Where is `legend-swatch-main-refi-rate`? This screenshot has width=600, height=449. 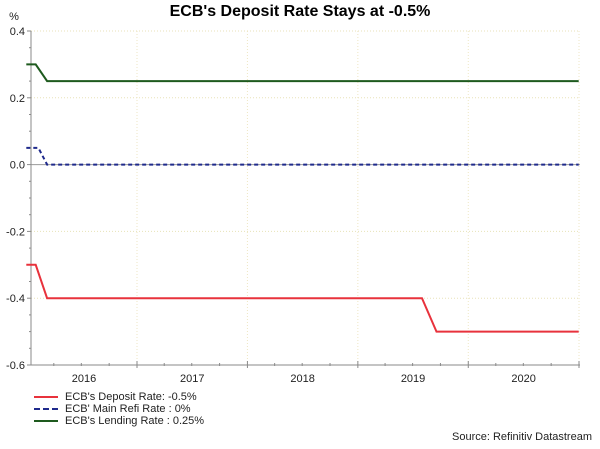 legend-swatch-main-refi-rate is located at coordinates (46, 409).